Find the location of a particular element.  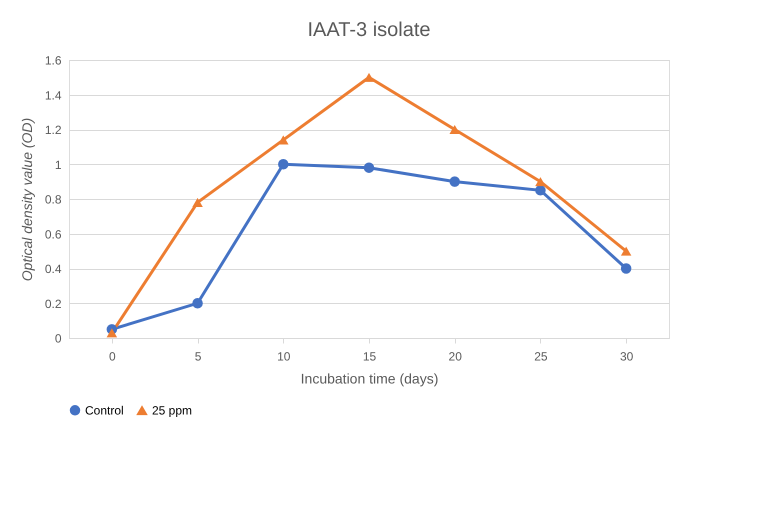

y-tick-label: 1 is located at coordinates (58, 165).